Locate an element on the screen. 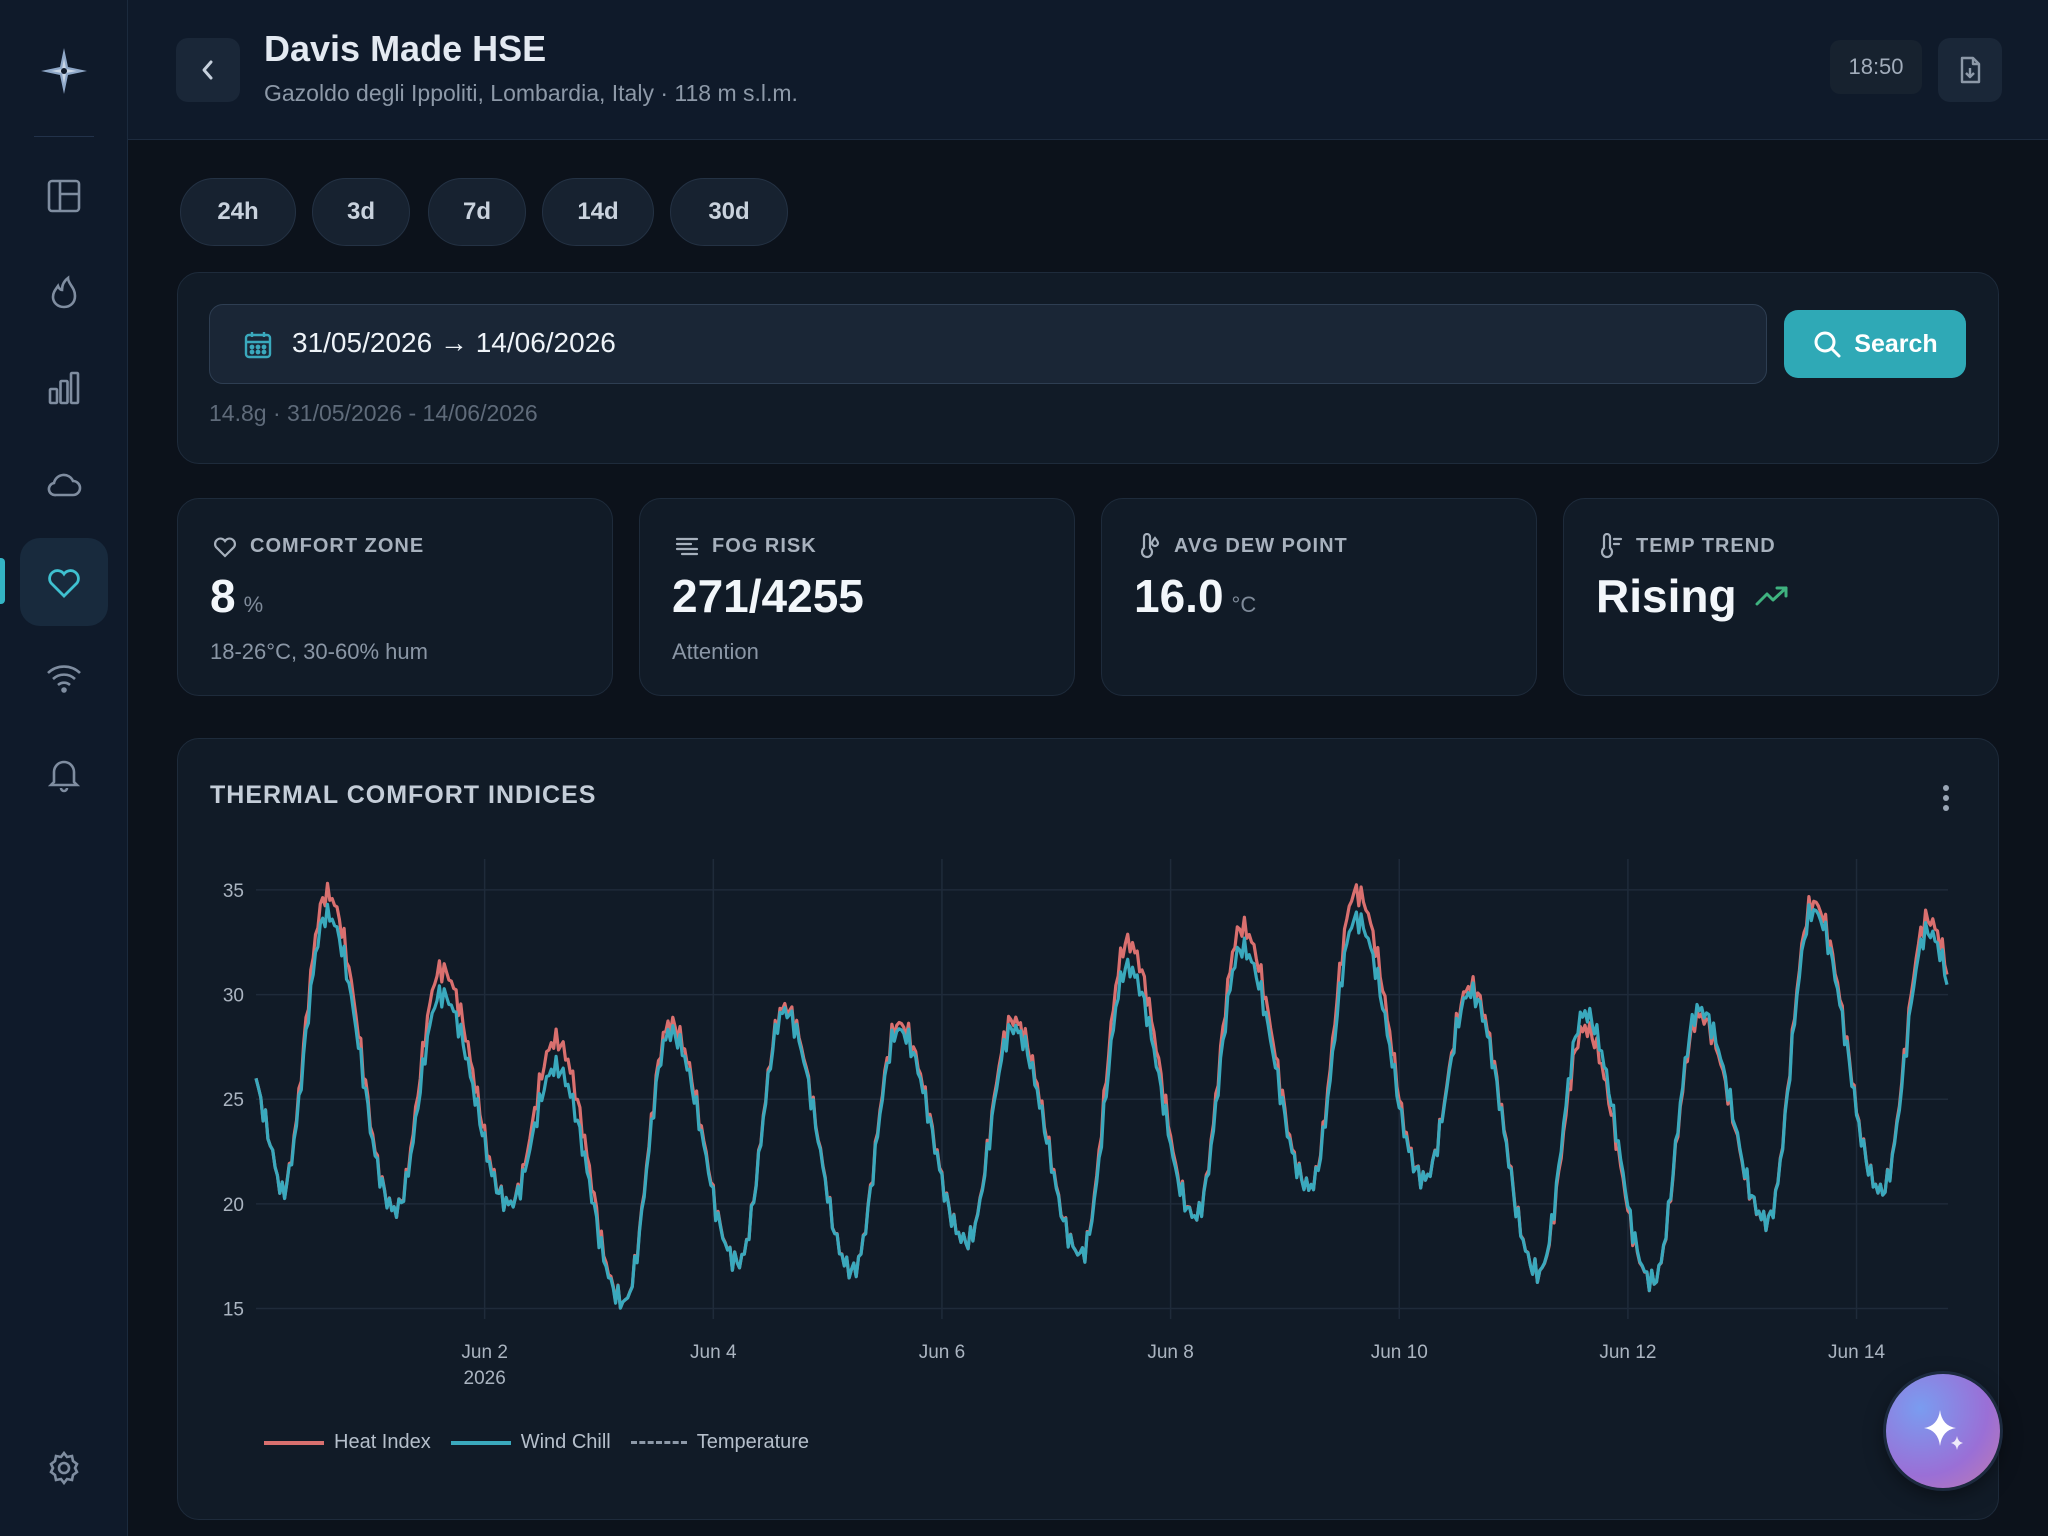 The height and width of the screenshot is (1536, 2048). legend-heat-index: Heat Index is located at coordinates (347, 1442).